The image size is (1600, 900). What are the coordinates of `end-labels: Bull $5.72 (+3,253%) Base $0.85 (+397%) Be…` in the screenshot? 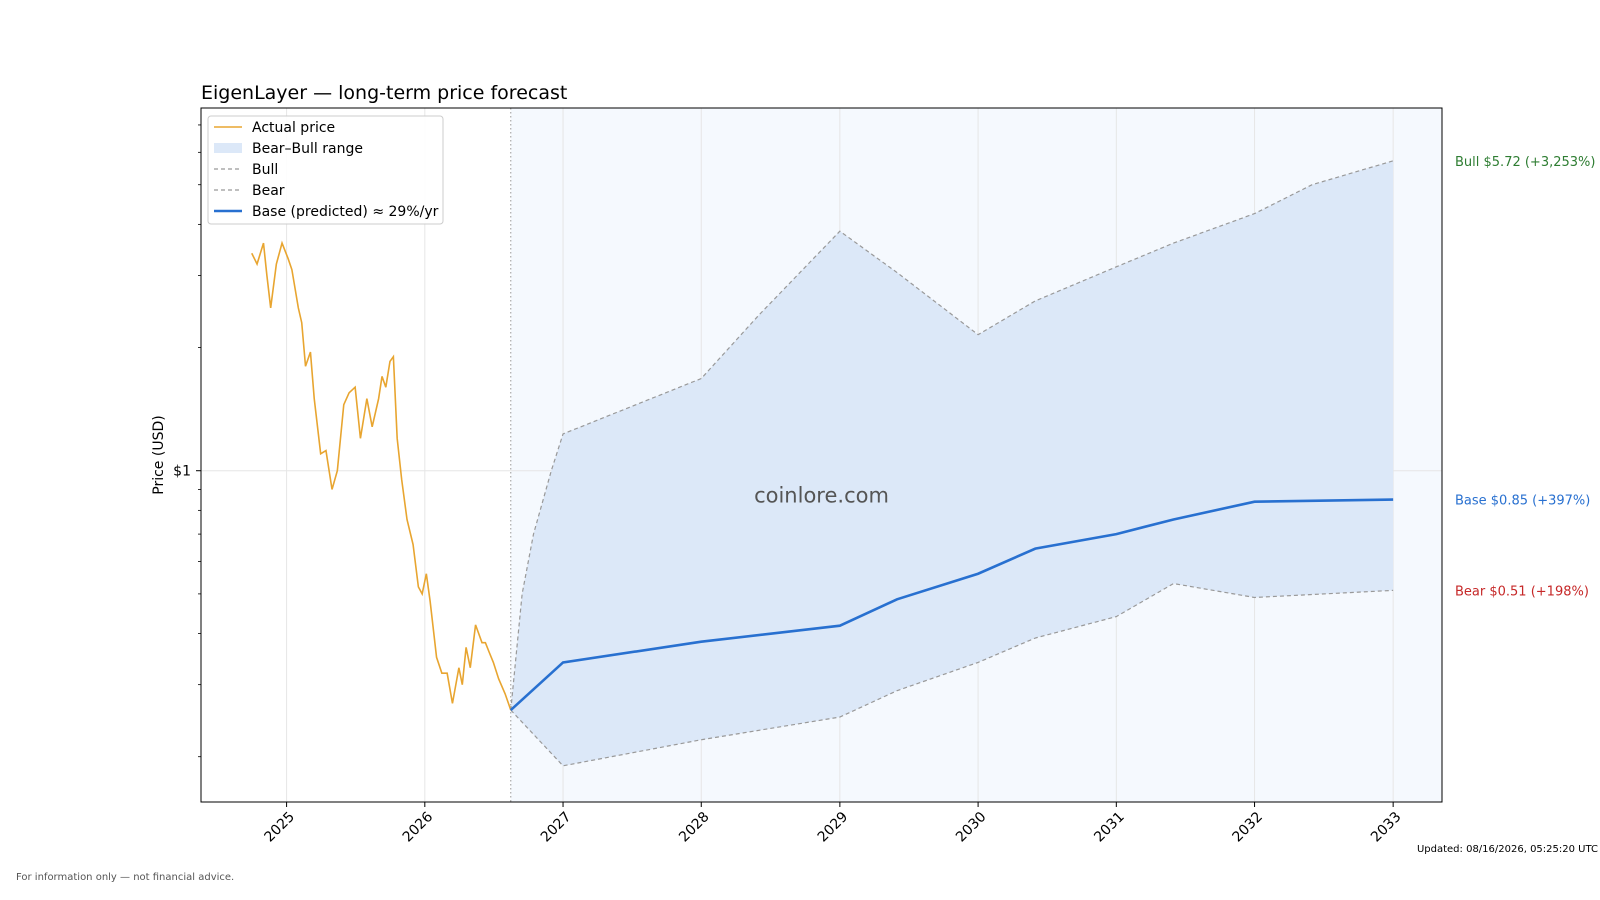 It's located at (1525, 377).